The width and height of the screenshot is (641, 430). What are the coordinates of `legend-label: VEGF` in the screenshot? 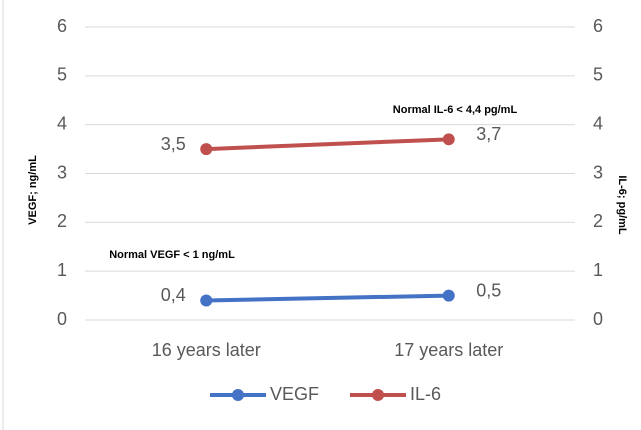 It's located at (294, 394).